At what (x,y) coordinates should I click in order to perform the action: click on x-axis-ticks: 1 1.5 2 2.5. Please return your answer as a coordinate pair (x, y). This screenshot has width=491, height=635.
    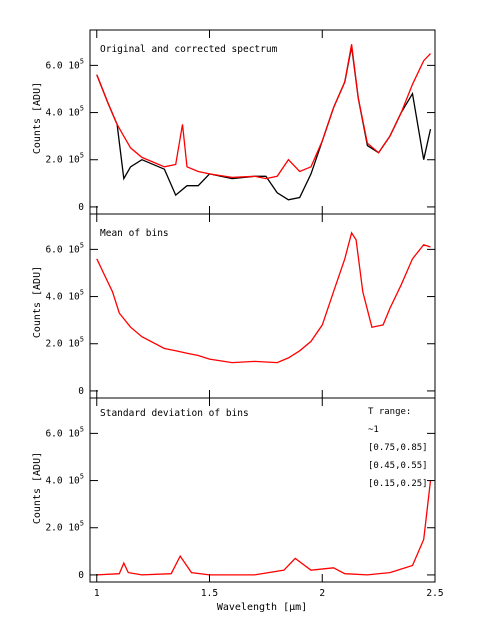
    Looking at the image, I should click on (269, 593).